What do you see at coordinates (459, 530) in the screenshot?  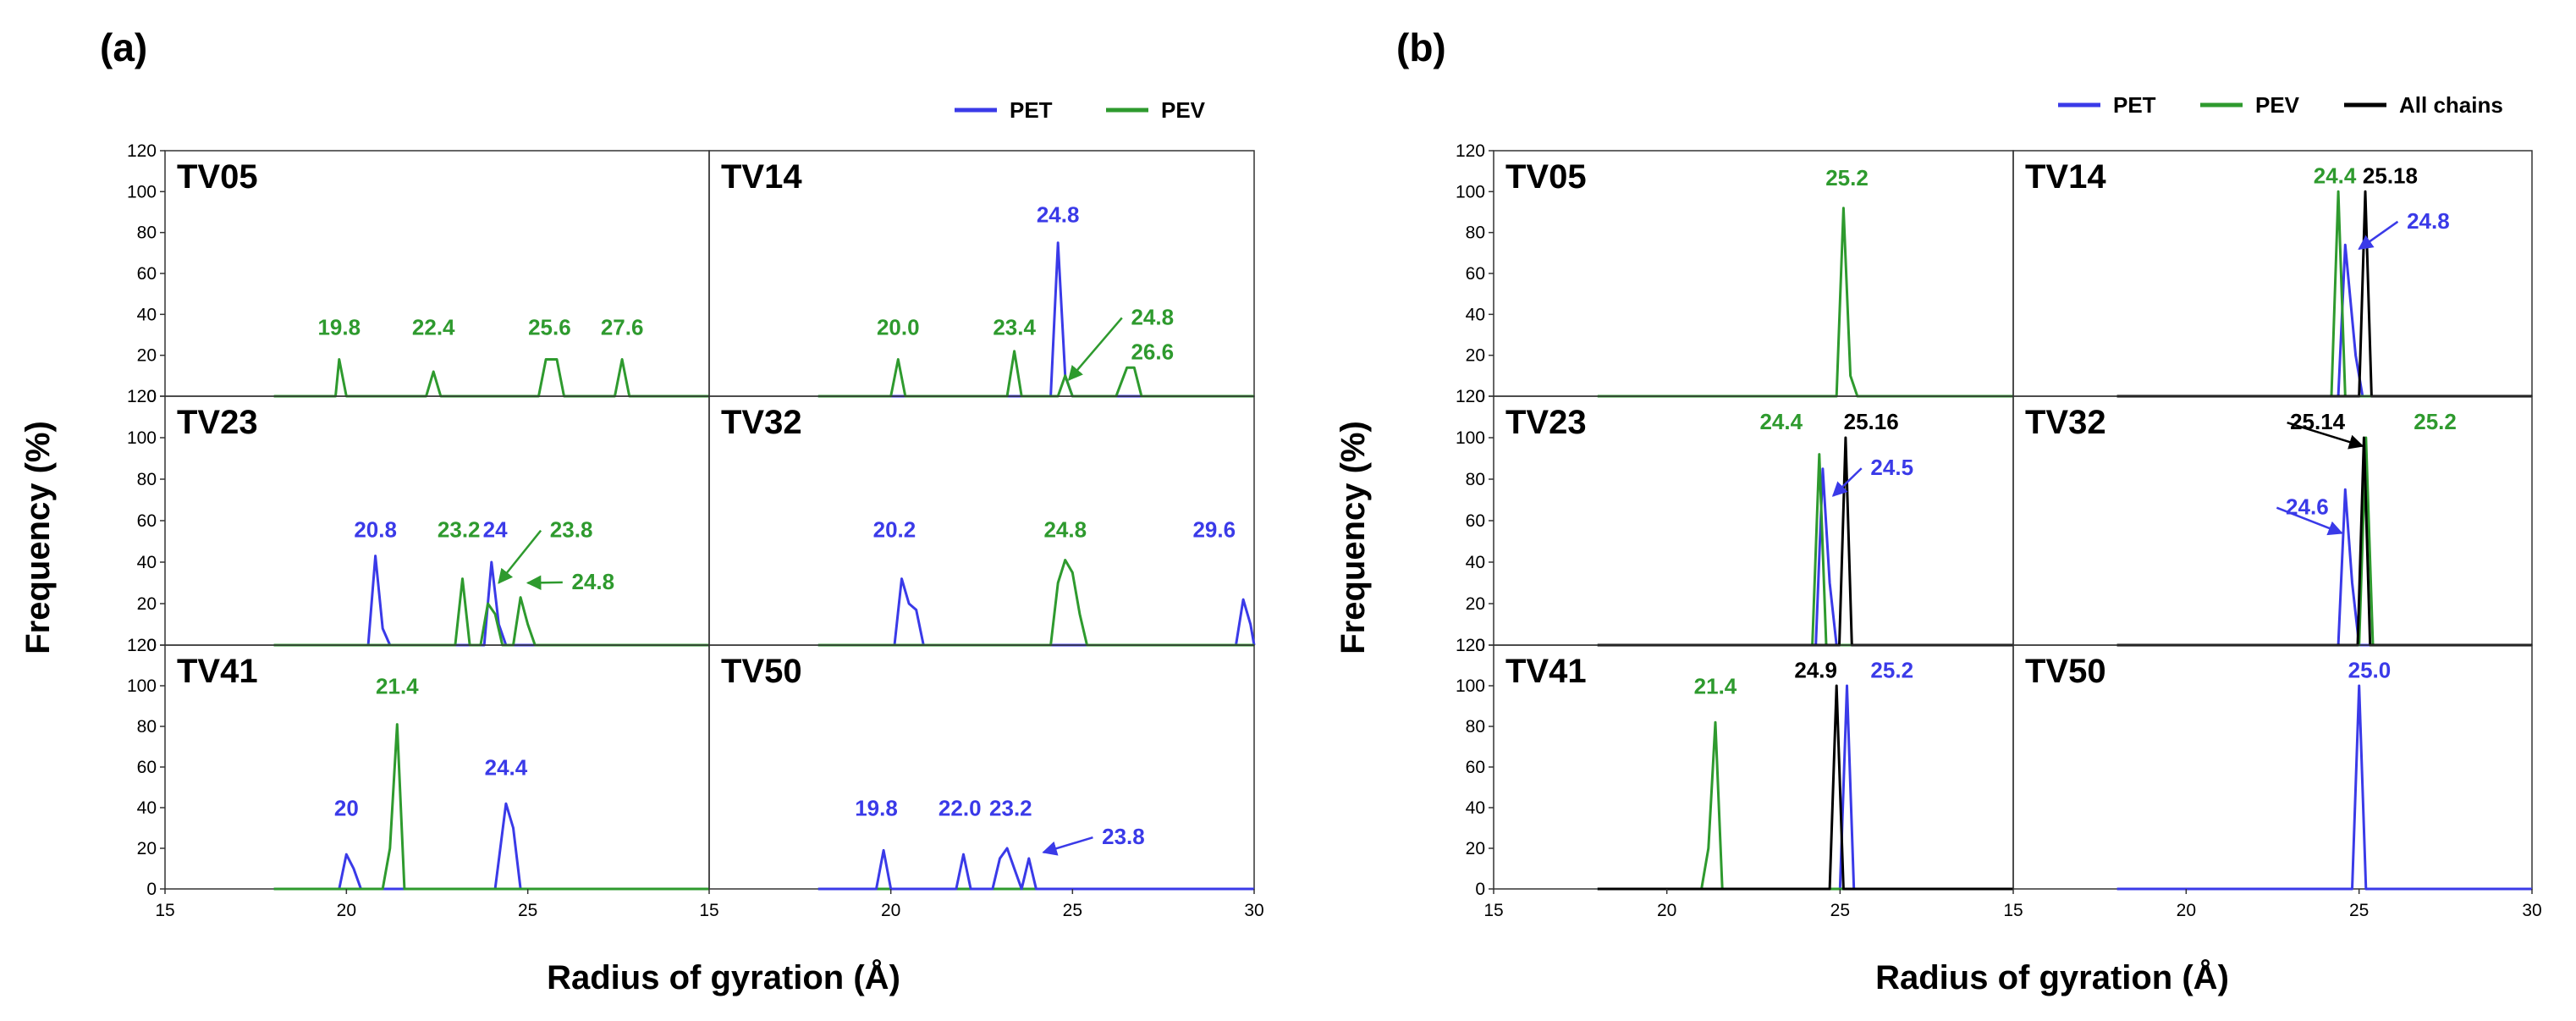 I see `data-label: 23.2` at bounding box center [459, 530].